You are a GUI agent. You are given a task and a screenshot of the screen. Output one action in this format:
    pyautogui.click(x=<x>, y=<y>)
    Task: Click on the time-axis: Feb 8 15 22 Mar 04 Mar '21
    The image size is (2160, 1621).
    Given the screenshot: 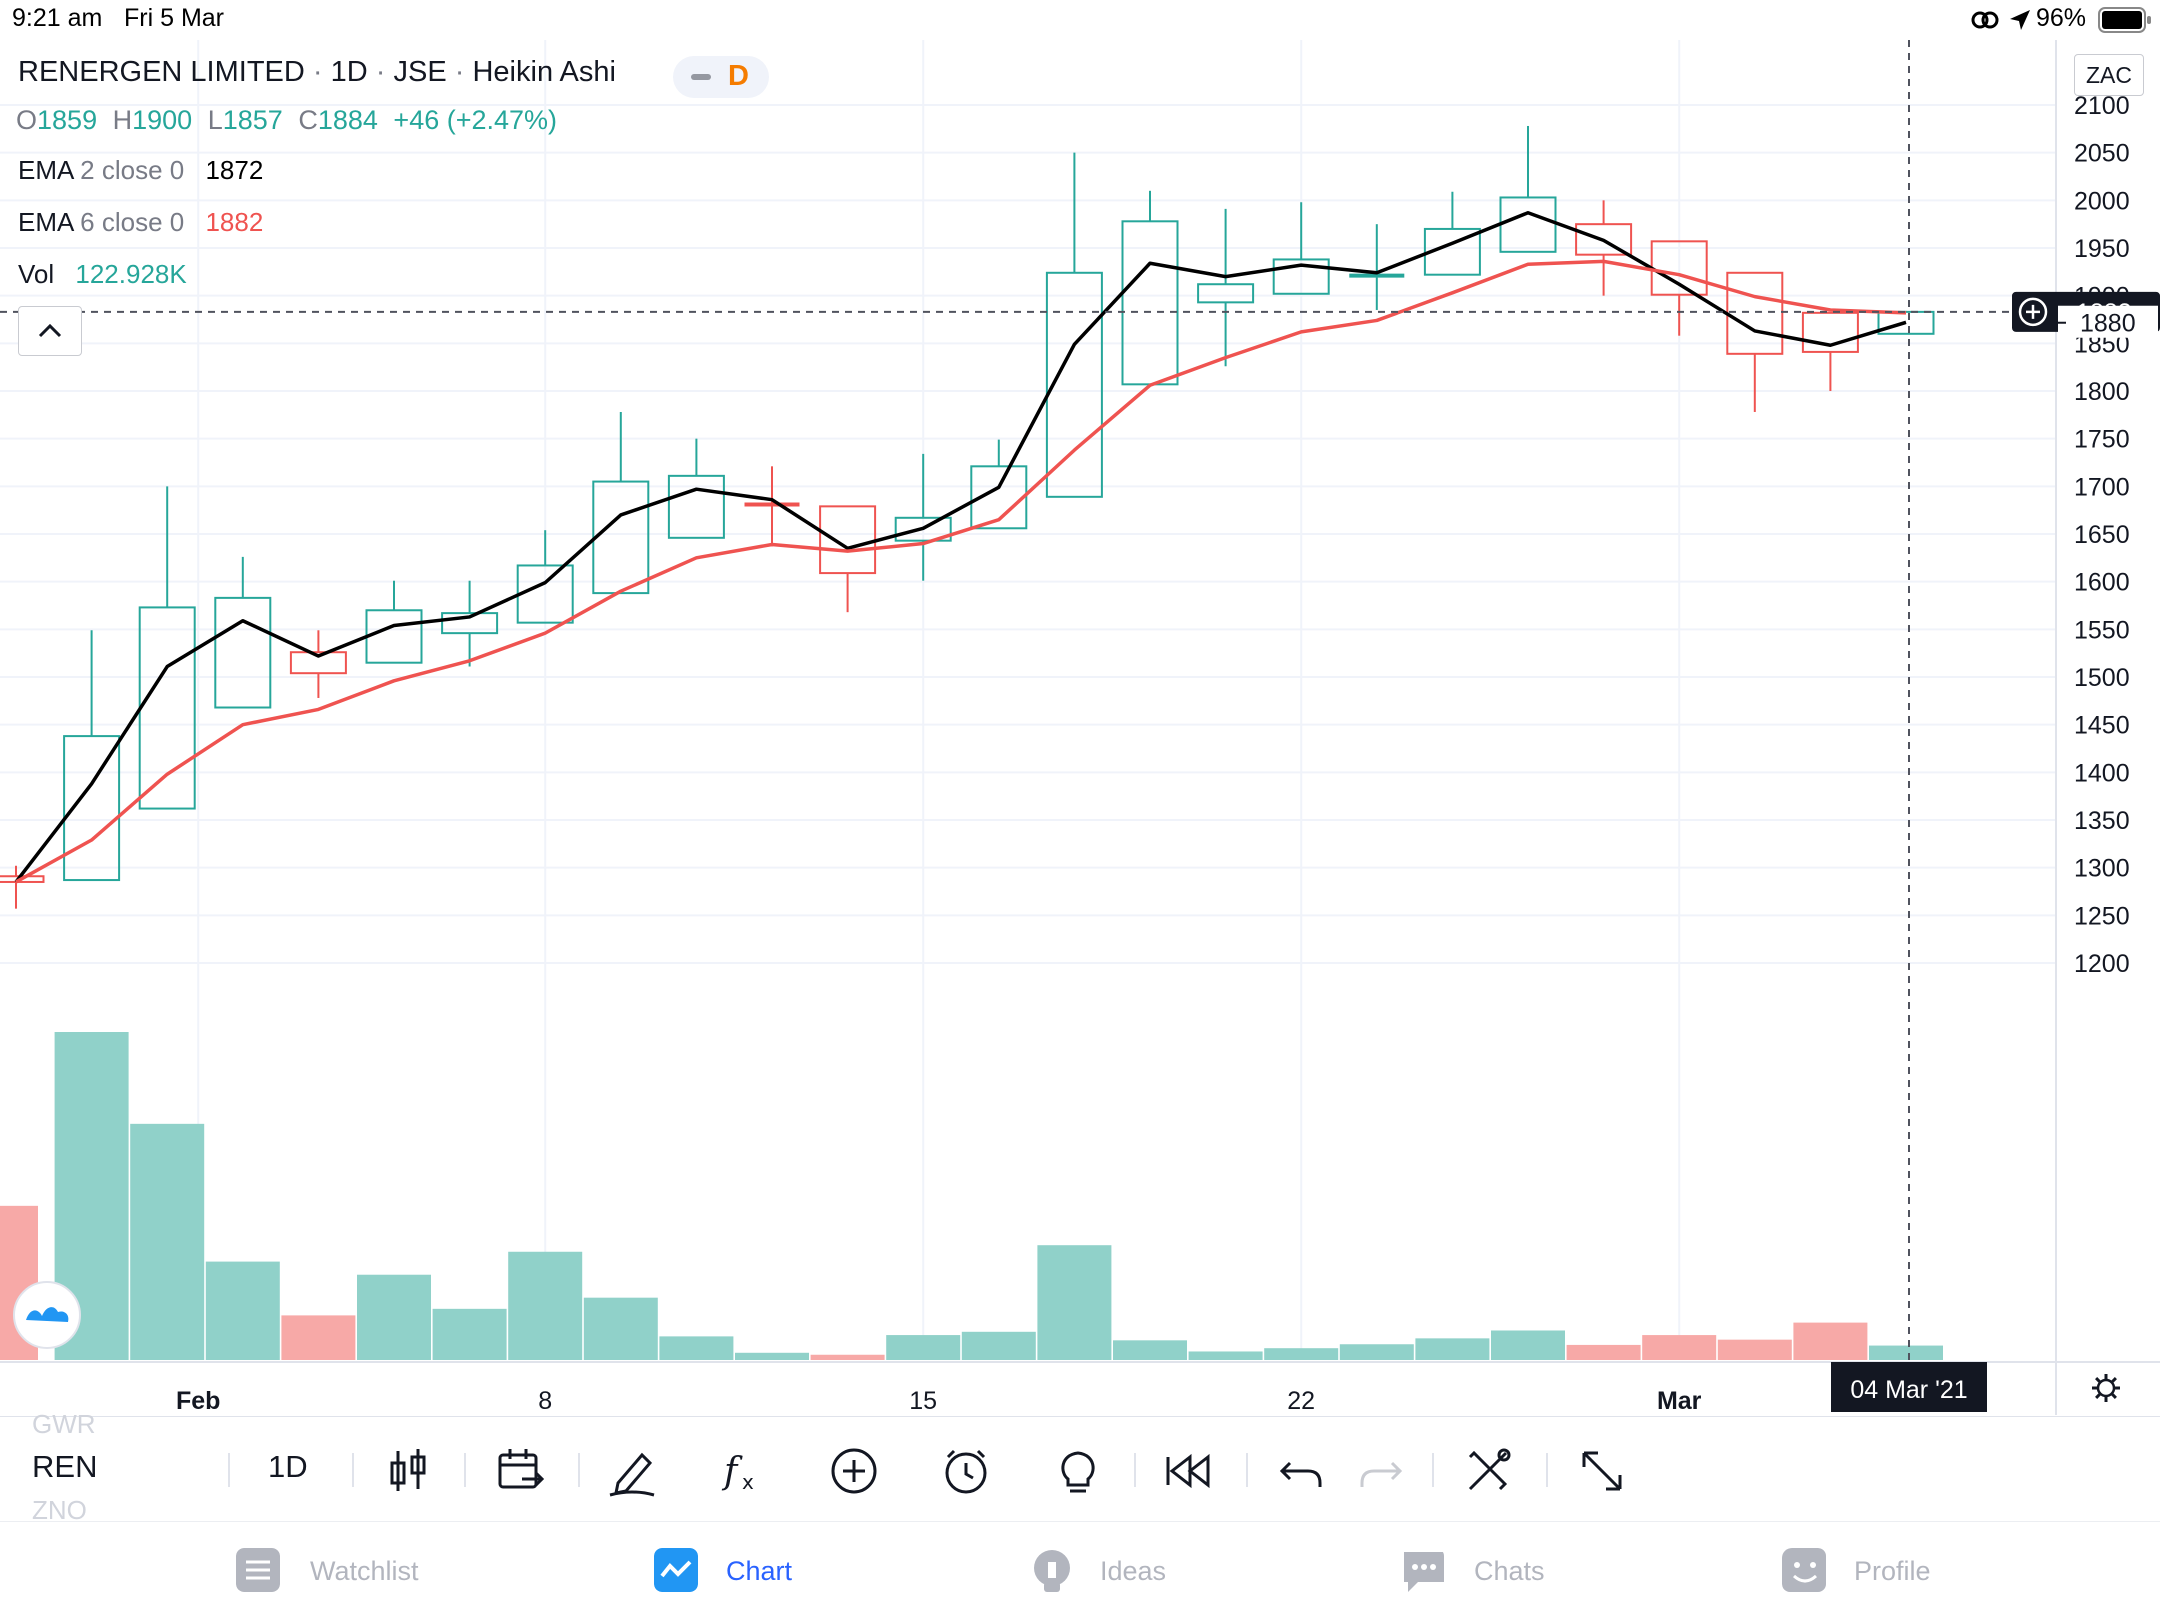 What is the action you would take?
    pyautogui.click(x=1080, y=1388)
    